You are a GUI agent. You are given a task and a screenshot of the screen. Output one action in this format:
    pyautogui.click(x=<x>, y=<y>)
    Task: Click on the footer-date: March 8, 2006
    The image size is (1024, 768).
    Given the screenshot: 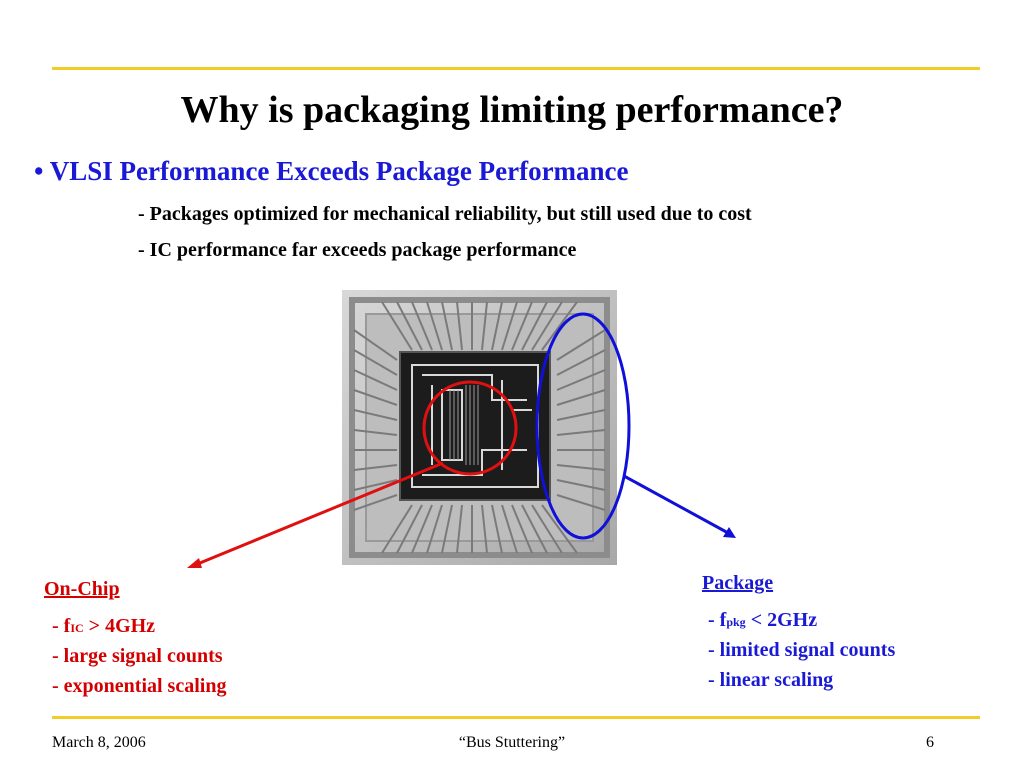 What is the action you would take?
    pyautogui.click(x=99, y=742)
    